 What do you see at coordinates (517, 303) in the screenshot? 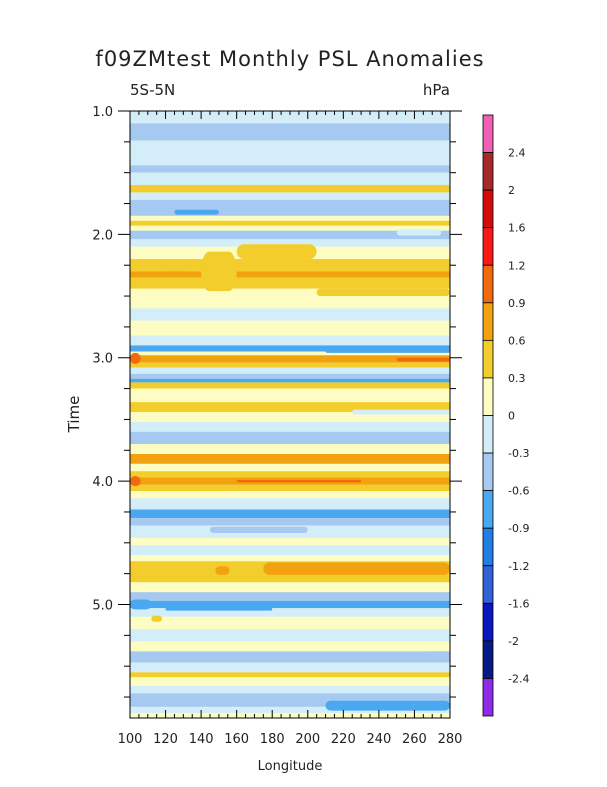
I see `colorbar-label: 0.9` at bounding box center [517, 303].